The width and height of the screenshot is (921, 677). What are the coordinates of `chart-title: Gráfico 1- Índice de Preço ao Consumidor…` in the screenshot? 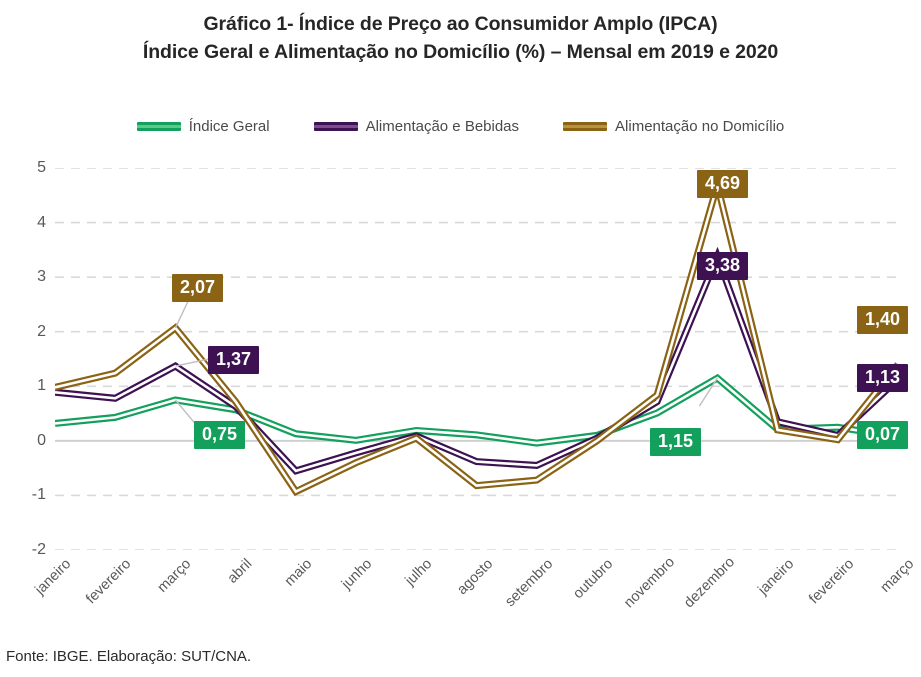 It's located at (460, 38).